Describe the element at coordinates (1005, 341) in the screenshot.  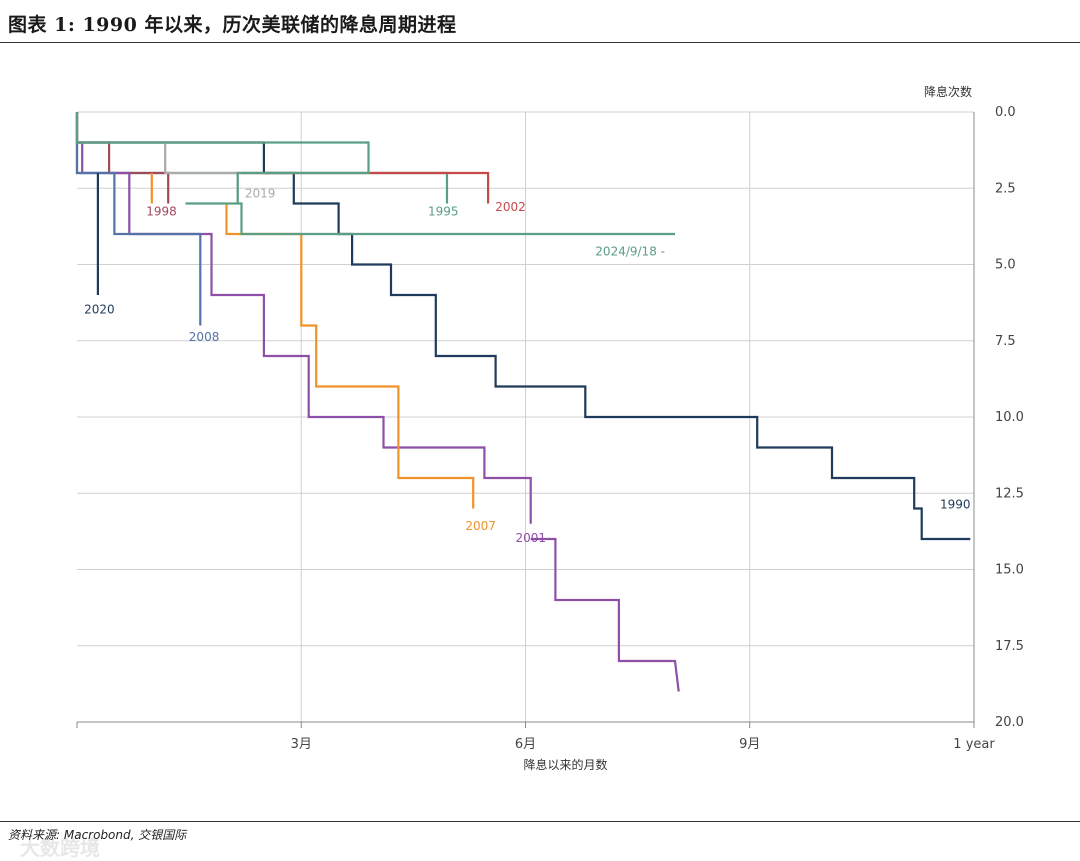
I see `y-tick-label: 7.5` at that location.